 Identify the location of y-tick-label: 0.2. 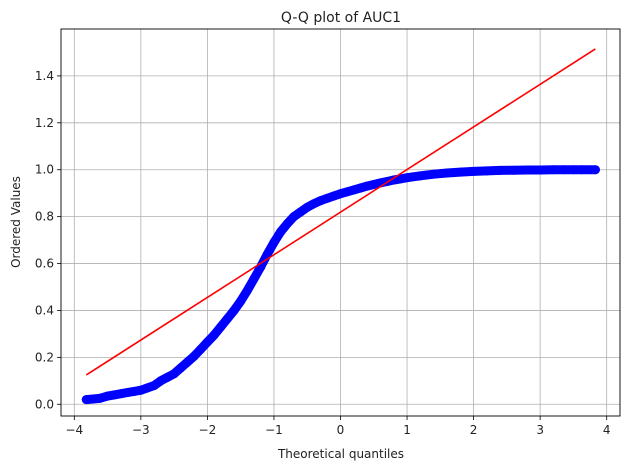
(44, 357).